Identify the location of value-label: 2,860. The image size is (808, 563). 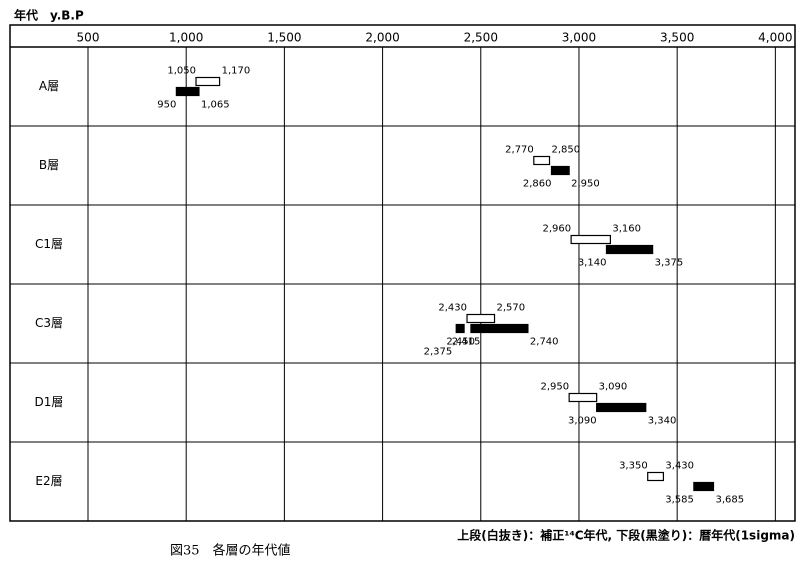
(537, 184).